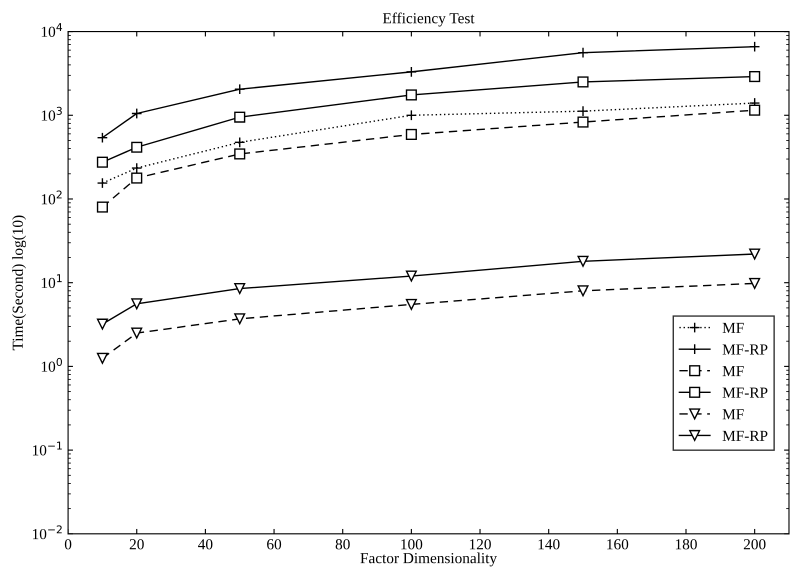  I want to click on y-tick-label: 10$^{1}$, so click(52, 281).